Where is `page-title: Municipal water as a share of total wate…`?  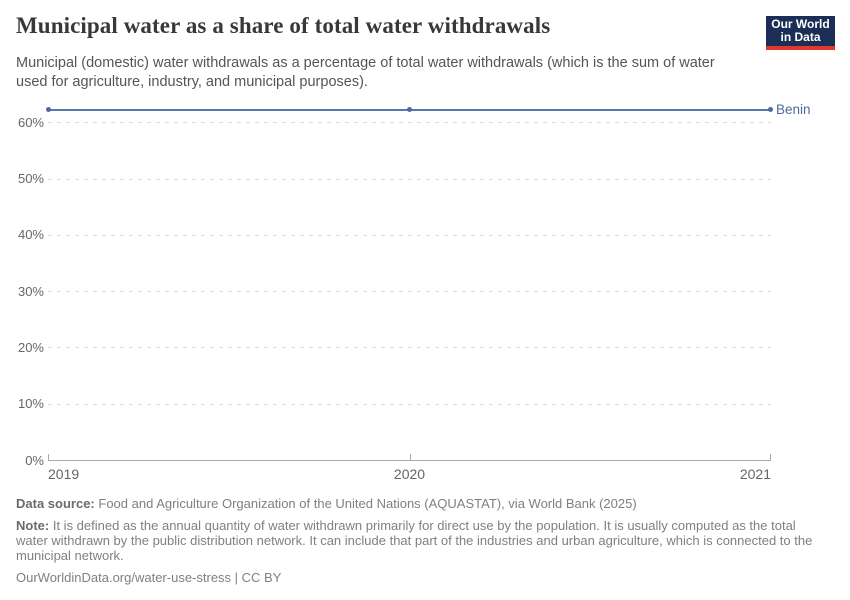 page-title: Municipal water as a share of total wate… is located at coordinates (283, 25).